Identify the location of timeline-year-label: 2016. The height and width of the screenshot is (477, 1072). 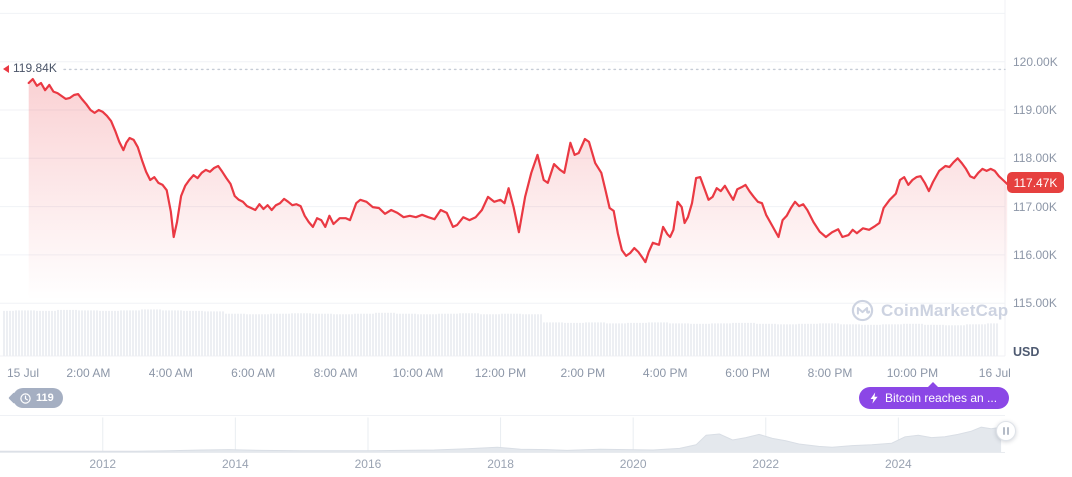
(368, 464).